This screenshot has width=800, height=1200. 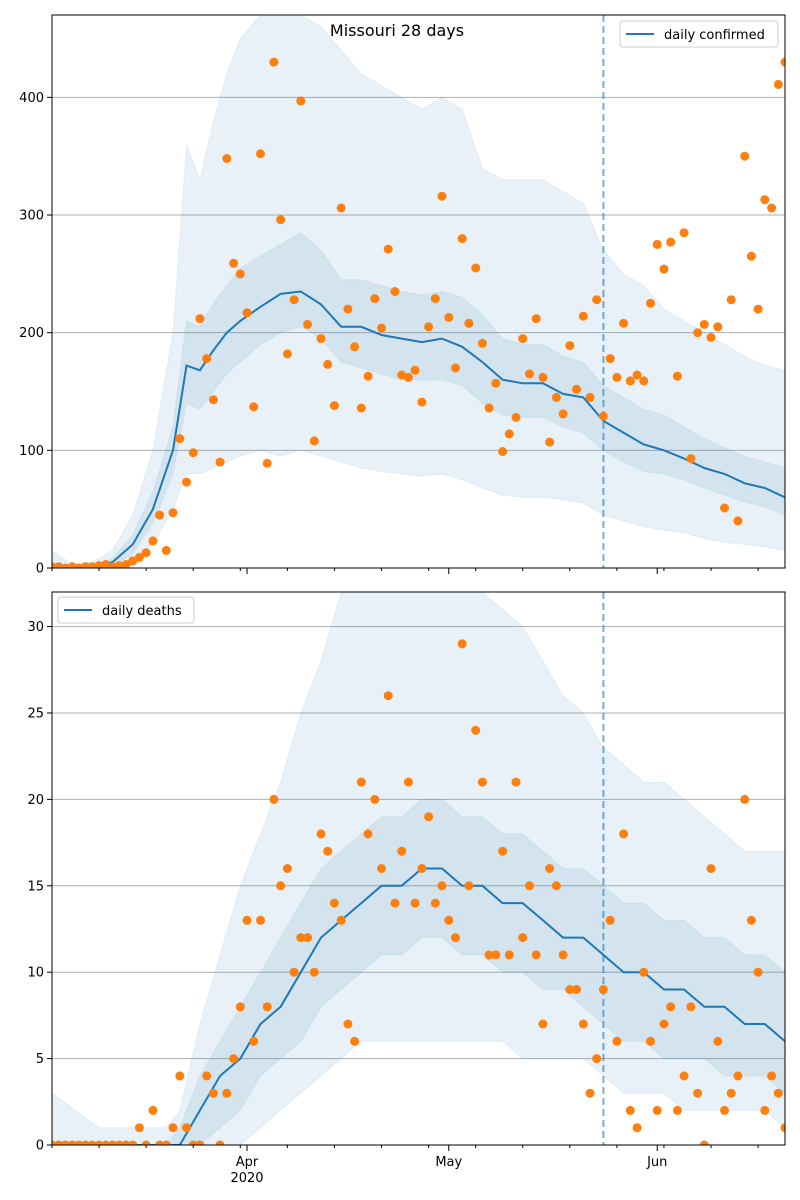 What do you see at coordinates (35, 627) in the screenshot?
I see `y-tick-label: 30` at bounding box center [35, 627].